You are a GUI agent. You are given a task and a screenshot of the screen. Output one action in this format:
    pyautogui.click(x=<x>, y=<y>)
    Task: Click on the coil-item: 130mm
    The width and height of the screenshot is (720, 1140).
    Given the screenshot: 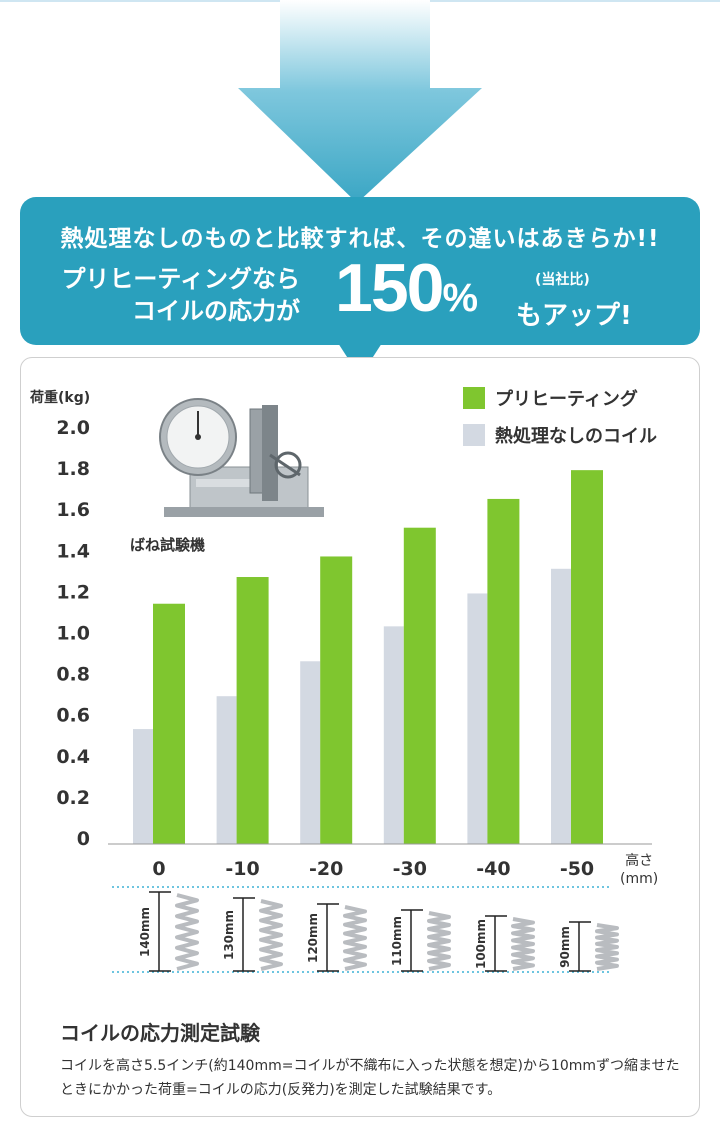 What is the action you would take?
    pyautogui.click(x=252, y=934)
    